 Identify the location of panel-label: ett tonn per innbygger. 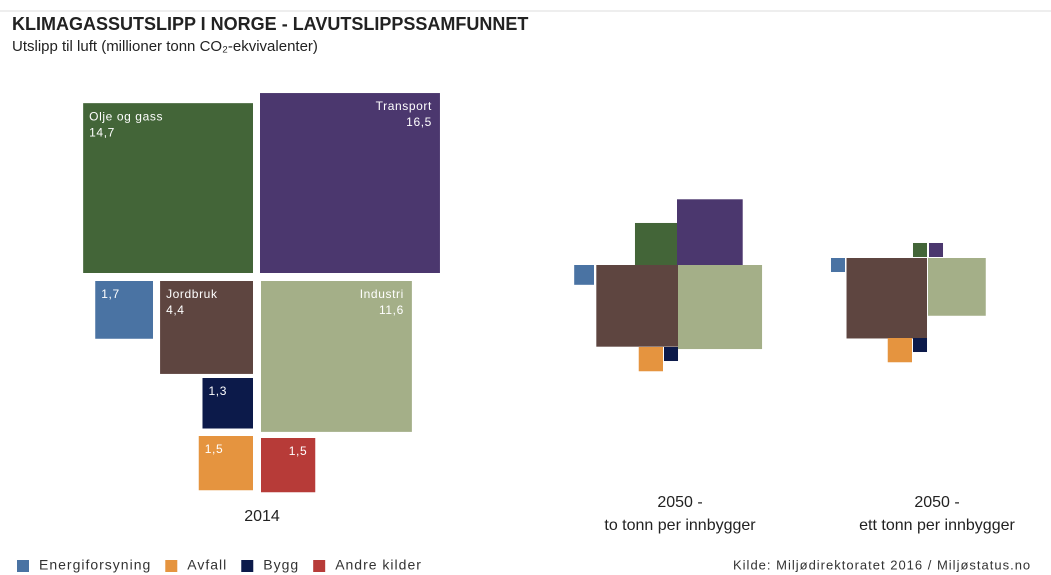
(937, 525).